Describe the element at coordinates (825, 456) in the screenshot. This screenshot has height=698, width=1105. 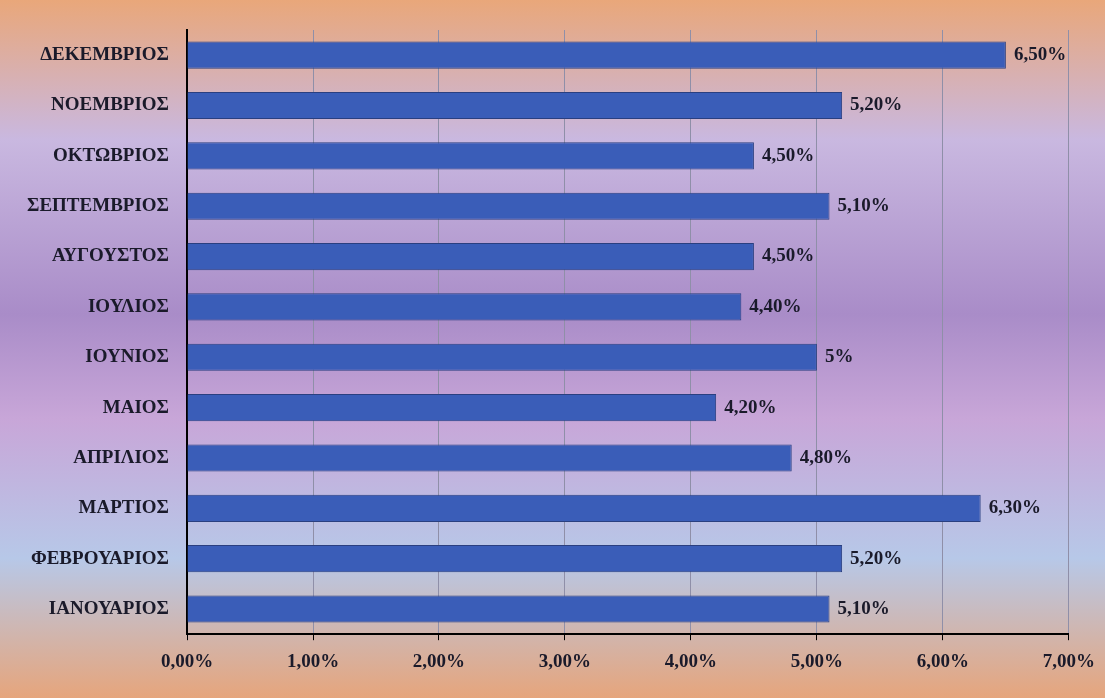
I see `data-label: 4,80%` at that location.